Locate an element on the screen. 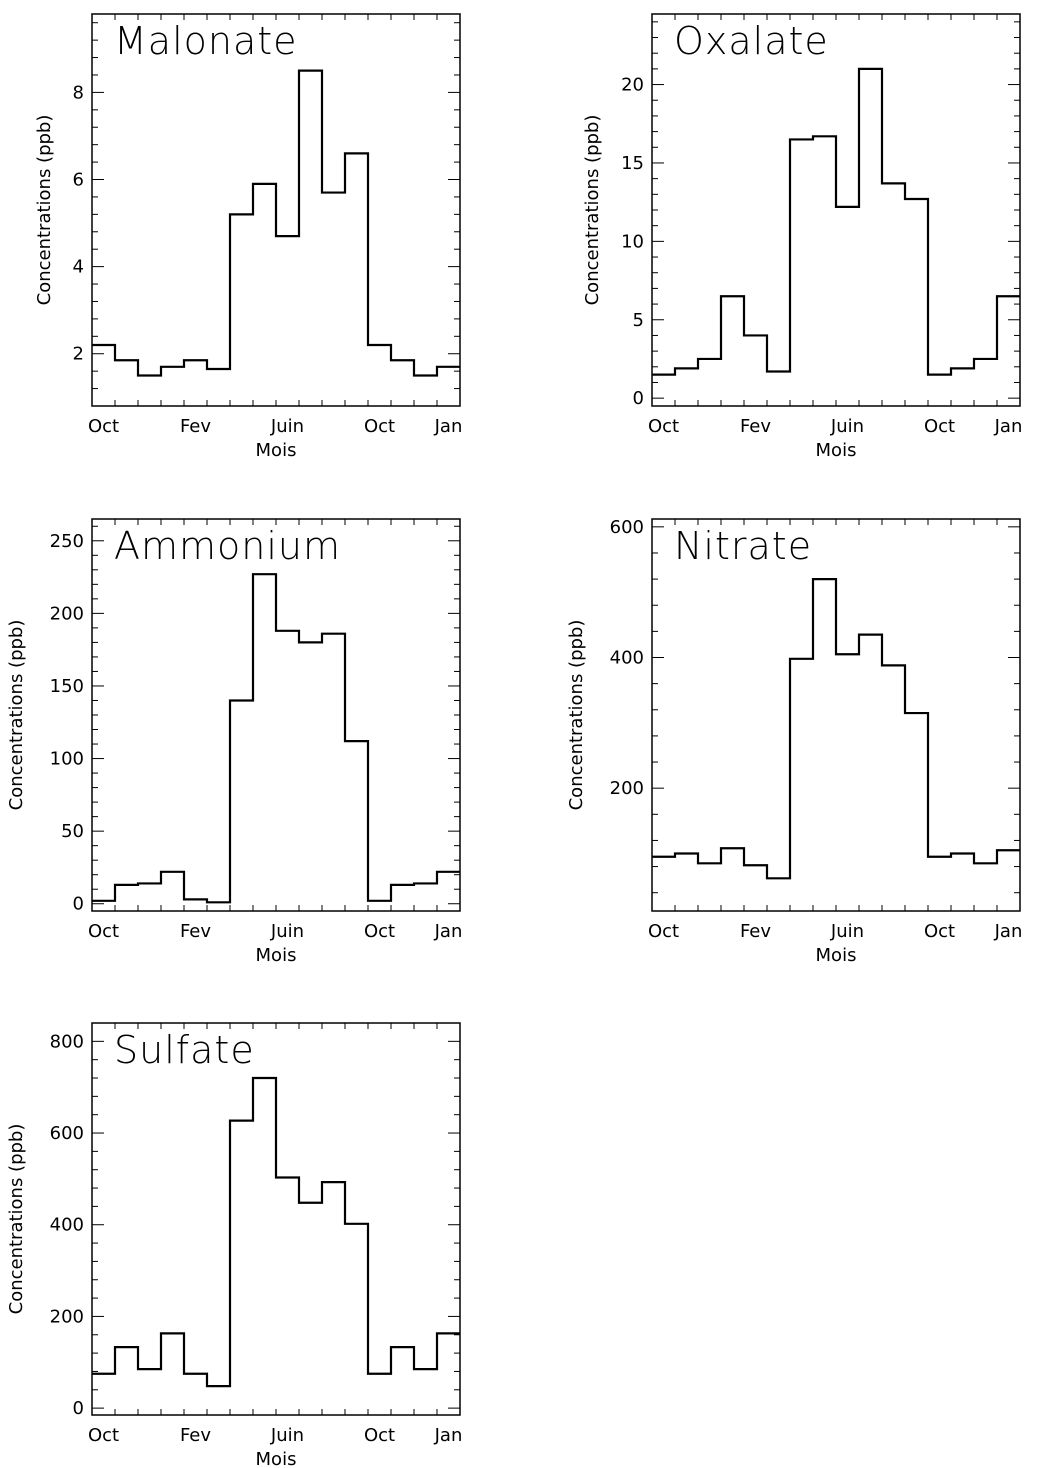  y-tick-label: 150 is located at coordinates (67, 686).